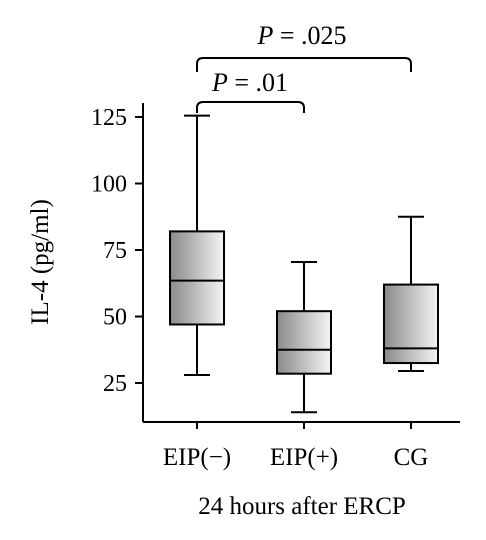 The image size is (486, 540). I want to click on p-value-label: P = .025, so click(301, 35).